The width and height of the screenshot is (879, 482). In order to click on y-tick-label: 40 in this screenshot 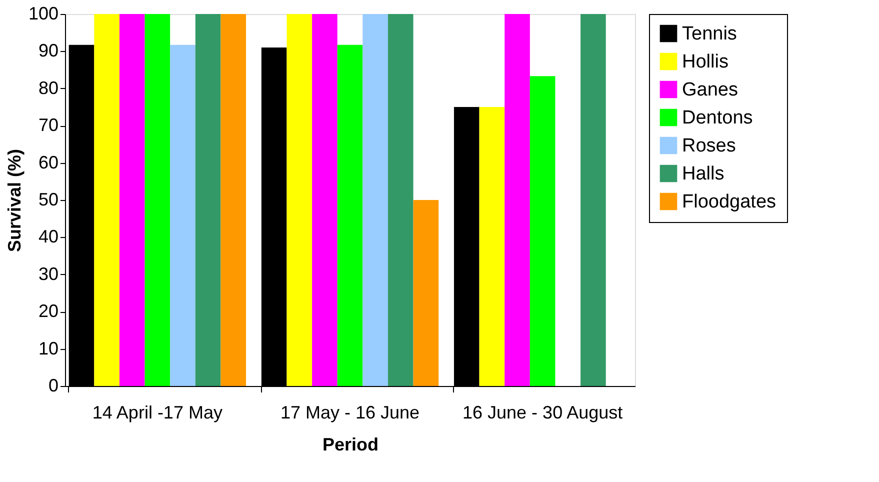, I will do `click(48, 236)`.